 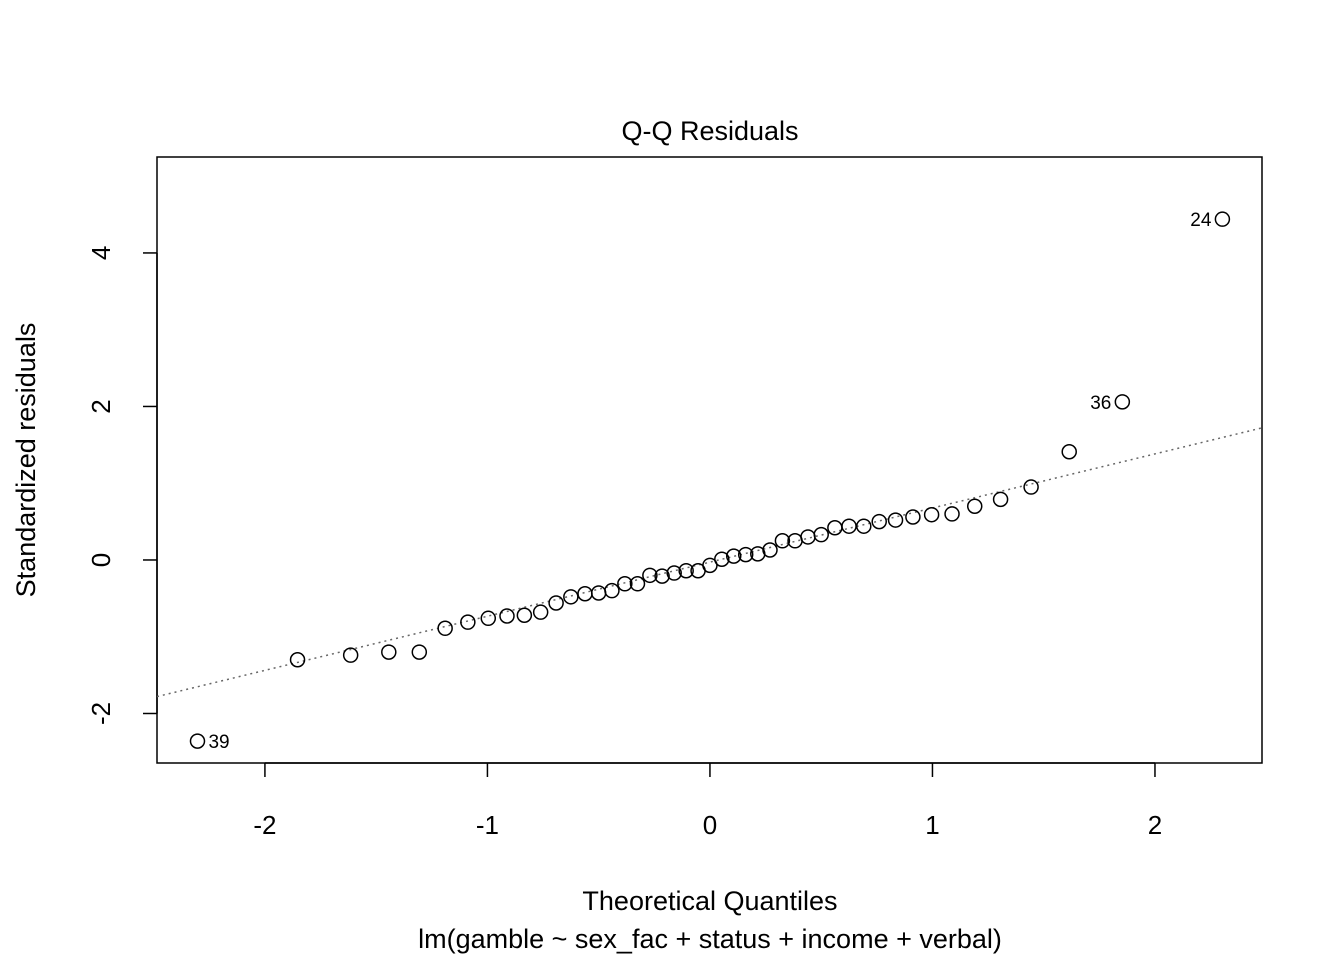 I want to click on y-tick-label: 4, so click(x=101, y=253).